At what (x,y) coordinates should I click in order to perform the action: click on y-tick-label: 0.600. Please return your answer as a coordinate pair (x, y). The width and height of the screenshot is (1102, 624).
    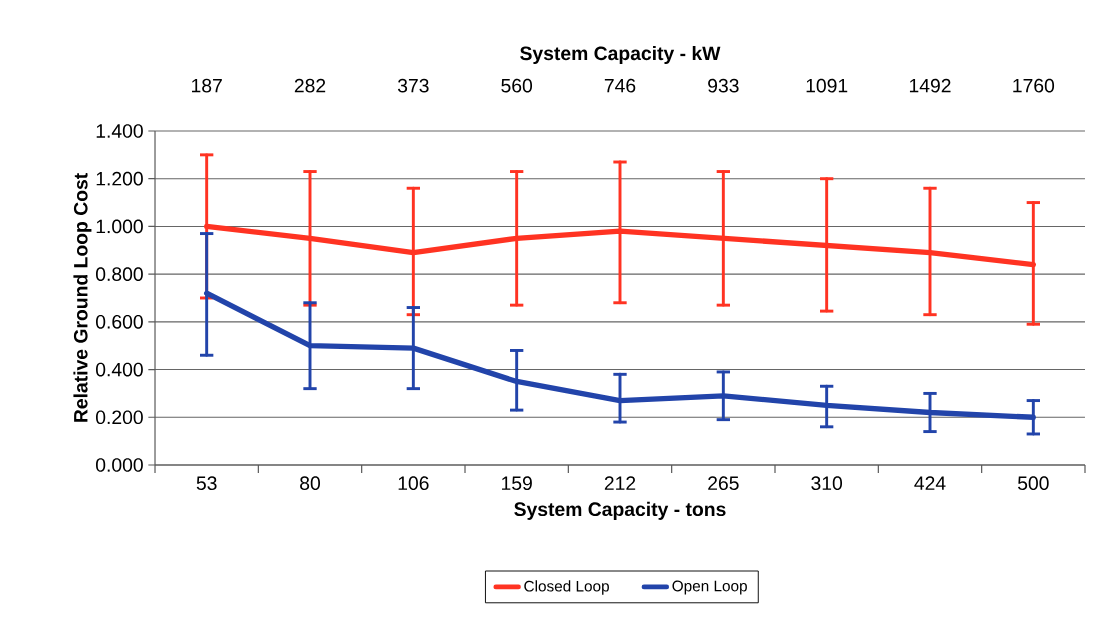
    Looking at the image, I should click on (119, 321).